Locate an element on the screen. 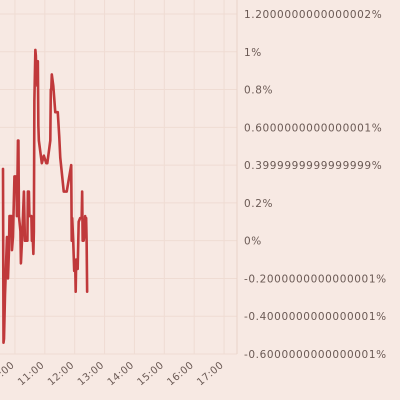  x-tick-label: 14:00 is located at coordinates (121, 374).